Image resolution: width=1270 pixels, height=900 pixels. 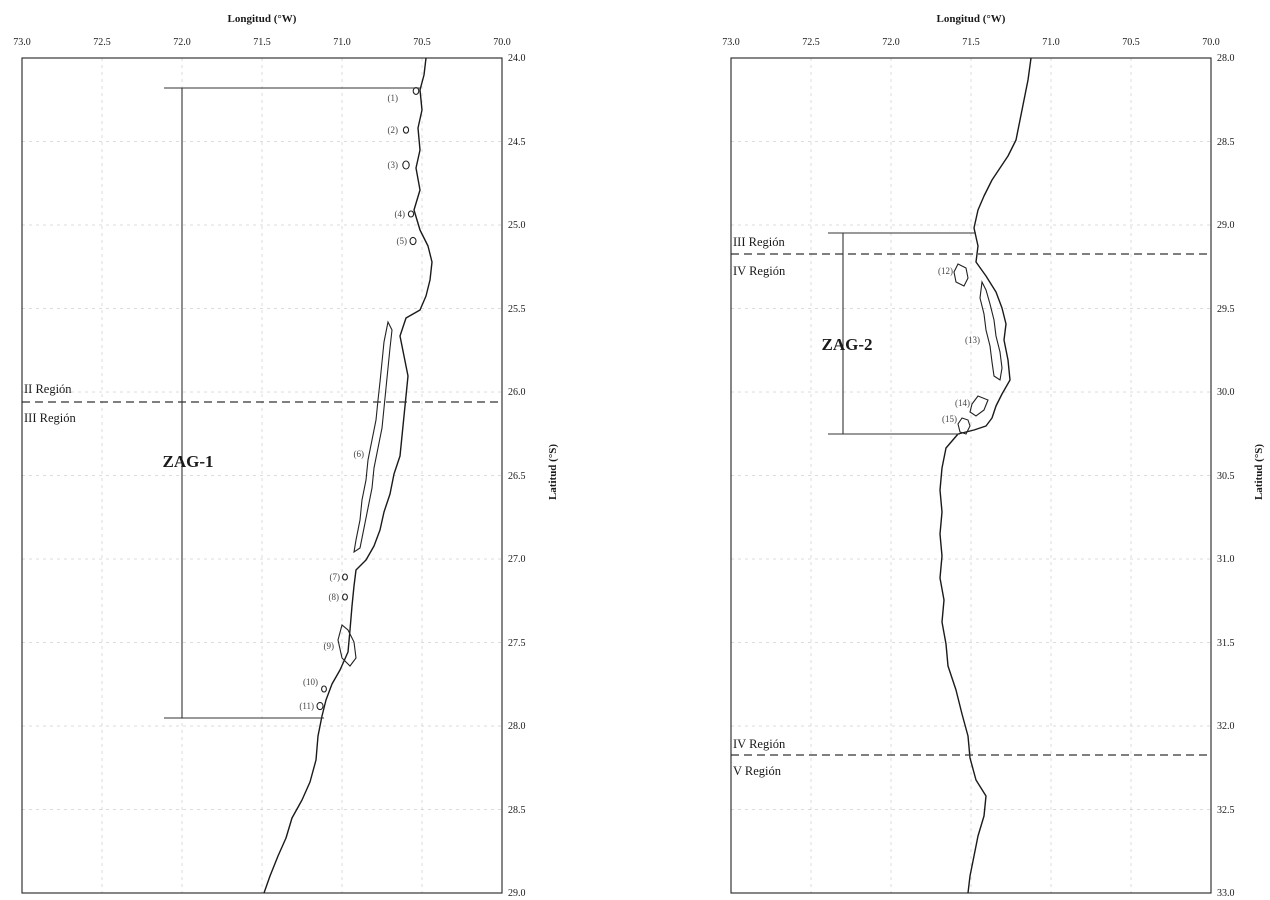 I want to click on lat-tick-label: 26.0, so click(x=517, y=392).